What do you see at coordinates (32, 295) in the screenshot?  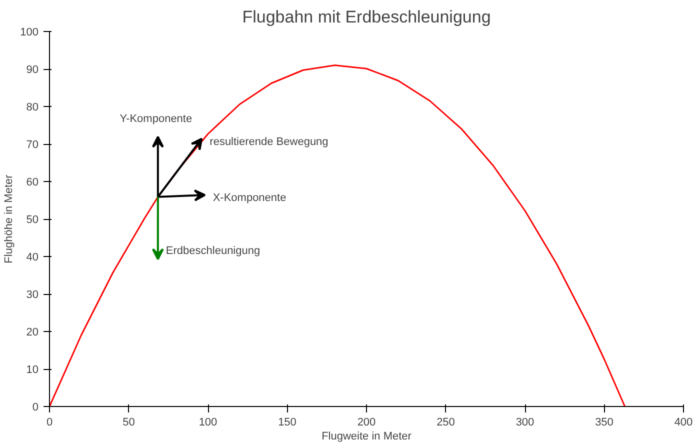 I see `y-tick-label: 30` at bounding box center [32, 295].